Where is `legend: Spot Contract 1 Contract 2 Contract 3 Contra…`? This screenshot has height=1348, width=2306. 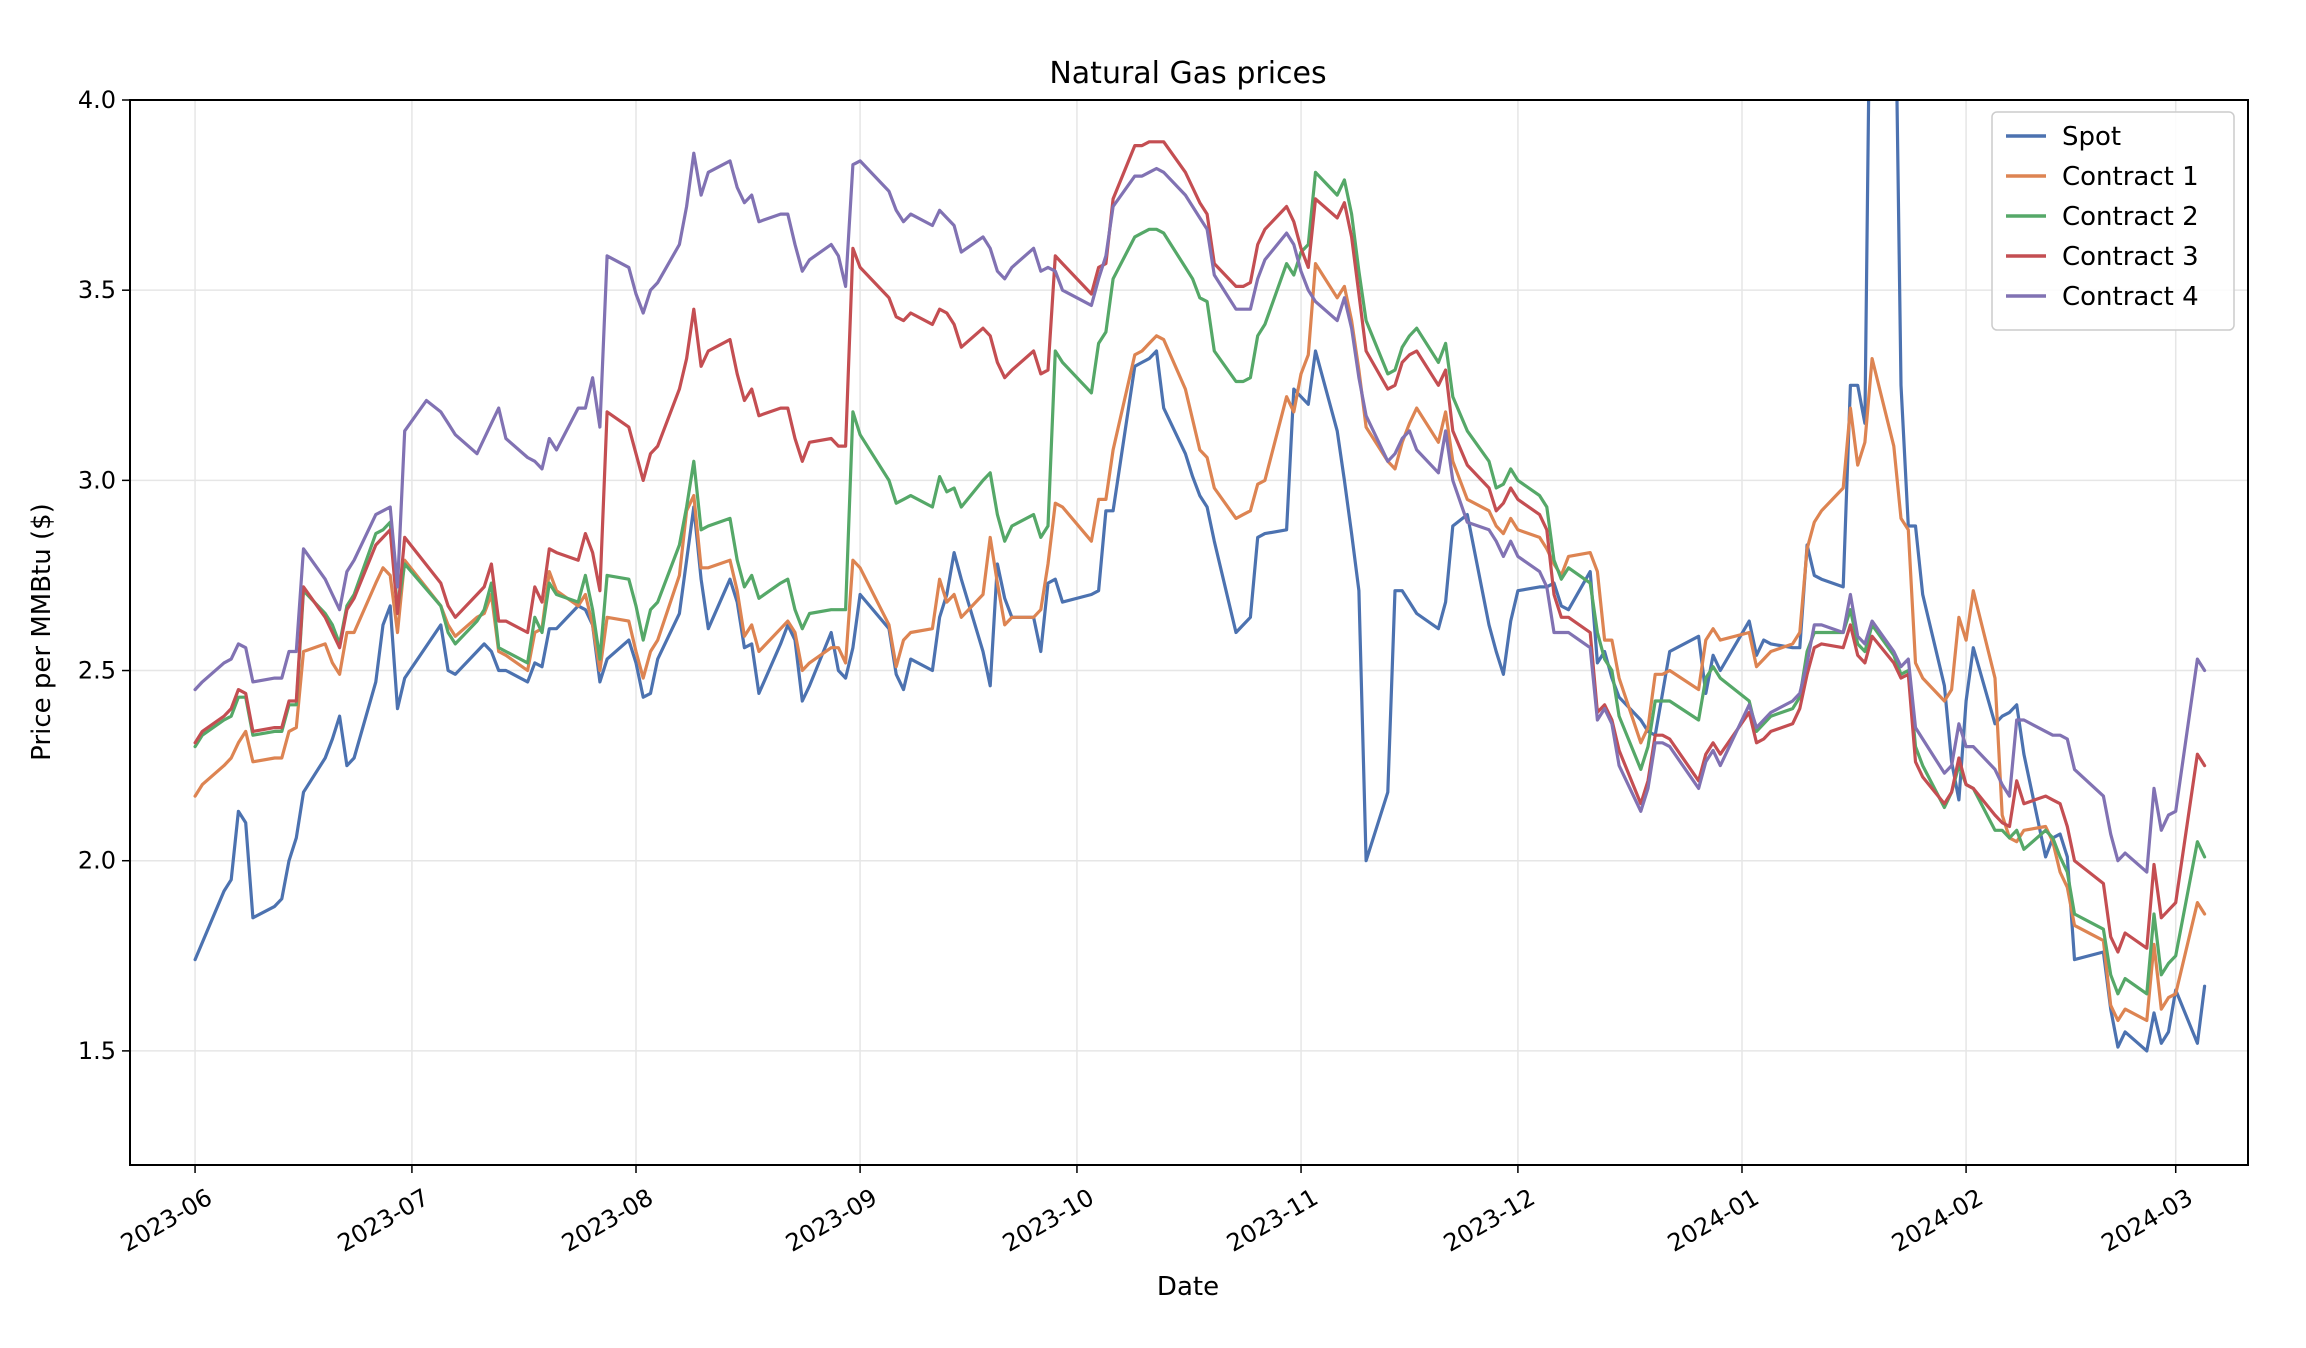
legend: Spot Contract 1 Contract 2 Contract 3 Contra… is located at coordinates (2113, 221).